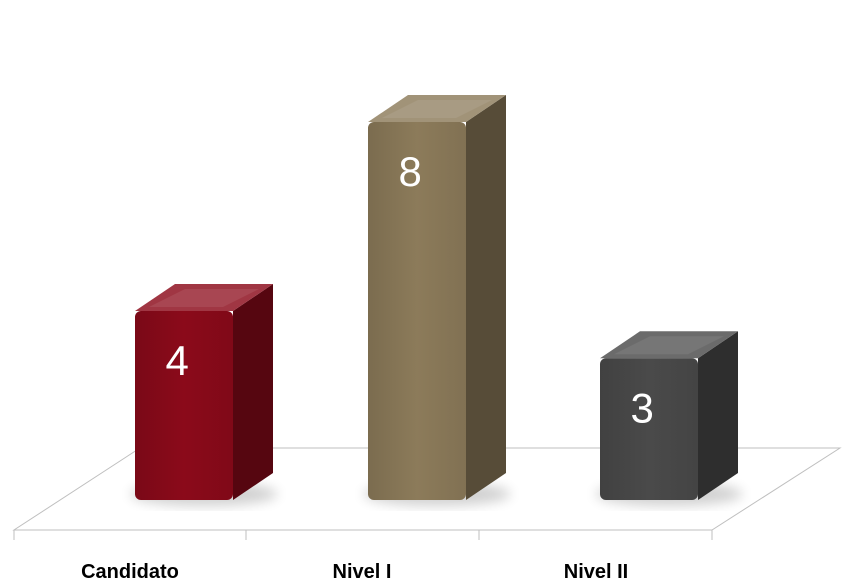 This screenshot has width=848, height=583. I want to click on data-label-nivel-ii: 3, so click(641, 407).